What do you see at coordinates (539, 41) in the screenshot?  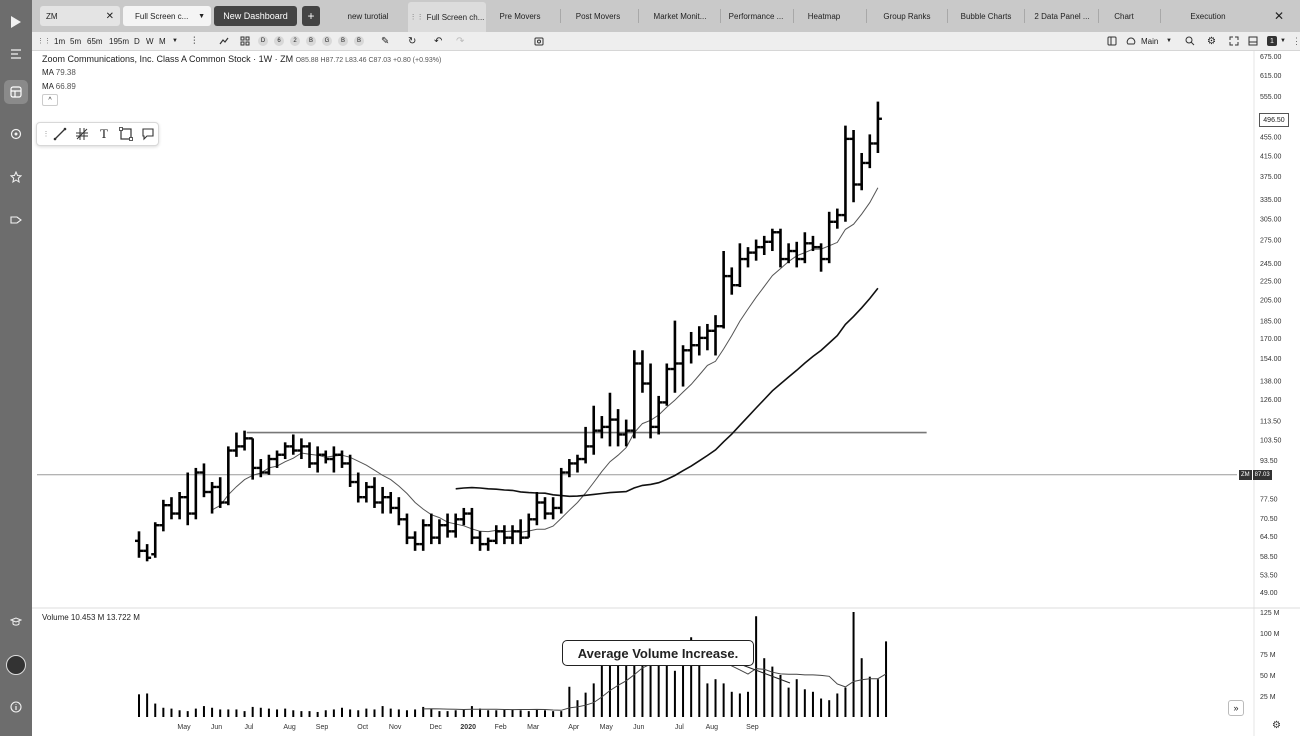 I see `snapshot-icon` at bounding box center [539, 41].